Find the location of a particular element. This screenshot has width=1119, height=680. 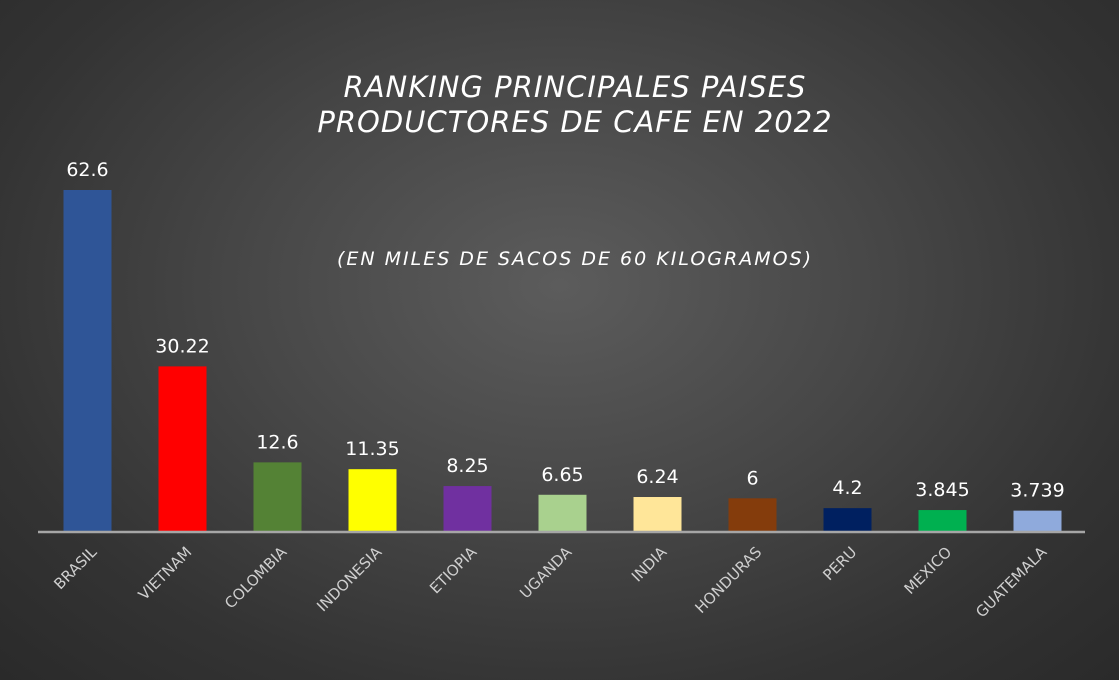

x-tick-label-uganda: UGANDA is located at coordinates (546, 573).